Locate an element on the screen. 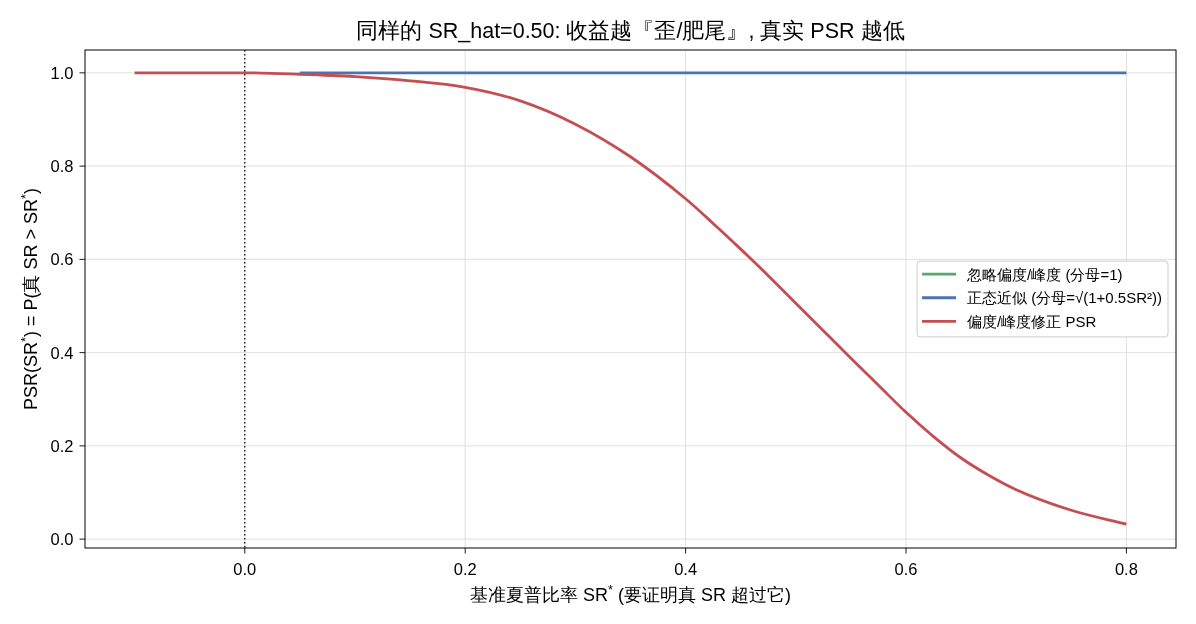 The width and height of the screenshot is (1196, 624). x-tick-label: 0.2 is located at coordinates (465, 568).